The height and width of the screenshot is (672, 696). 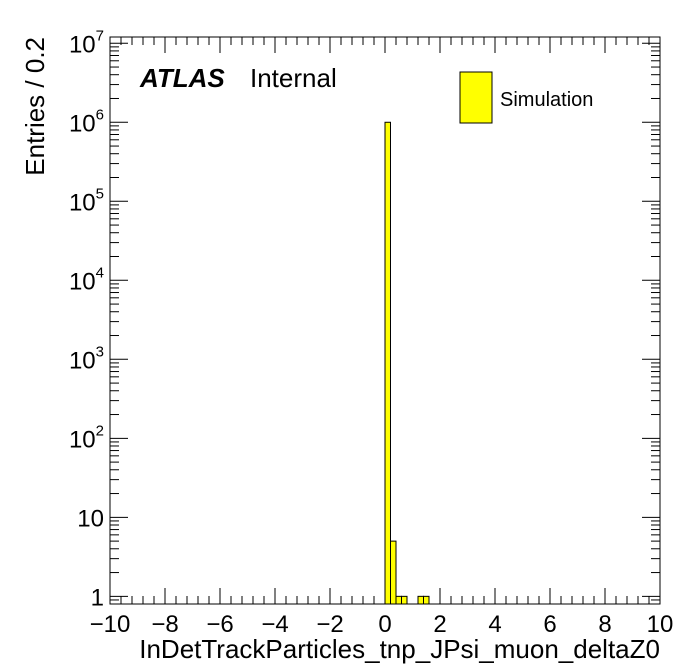 I want to click on x-tick-label: −6, so click(x=219, y=624).